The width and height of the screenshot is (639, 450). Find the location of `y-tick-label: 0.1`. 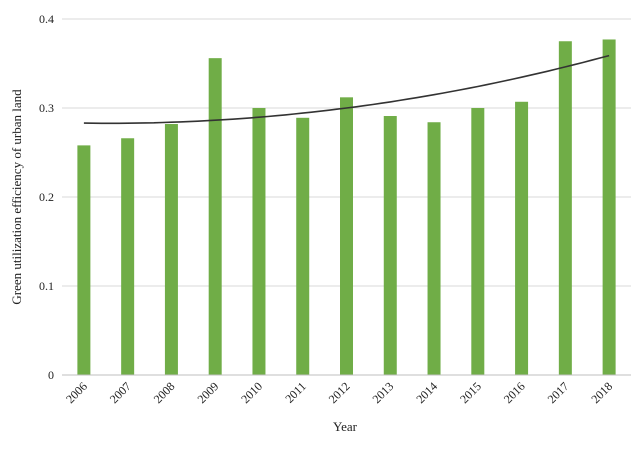

y-tick-label: 0.1 is located at coordinates (46, 286).